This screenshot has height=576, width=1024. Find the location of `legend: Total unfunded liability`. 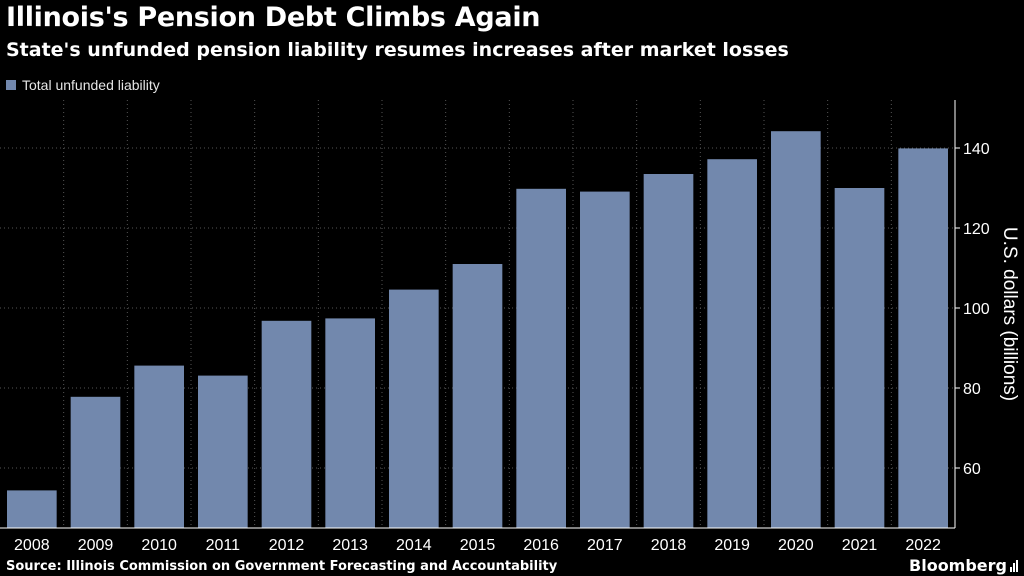

legend: Total unfunded liability is located at coordinates (83, 85).